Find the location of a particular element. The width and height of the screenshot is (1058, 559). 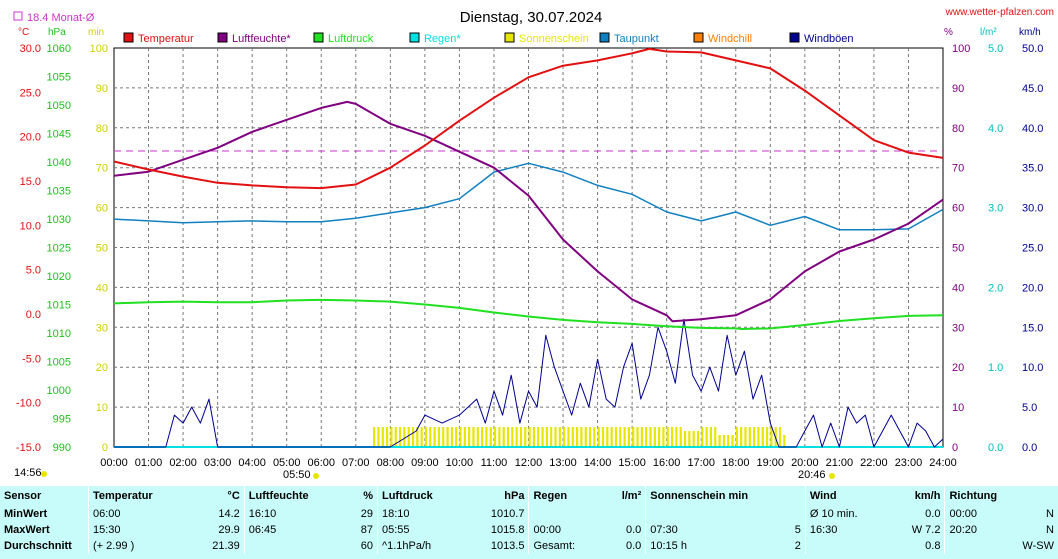

x-tick-label: 01:00 is located at coordinates (149, 463).